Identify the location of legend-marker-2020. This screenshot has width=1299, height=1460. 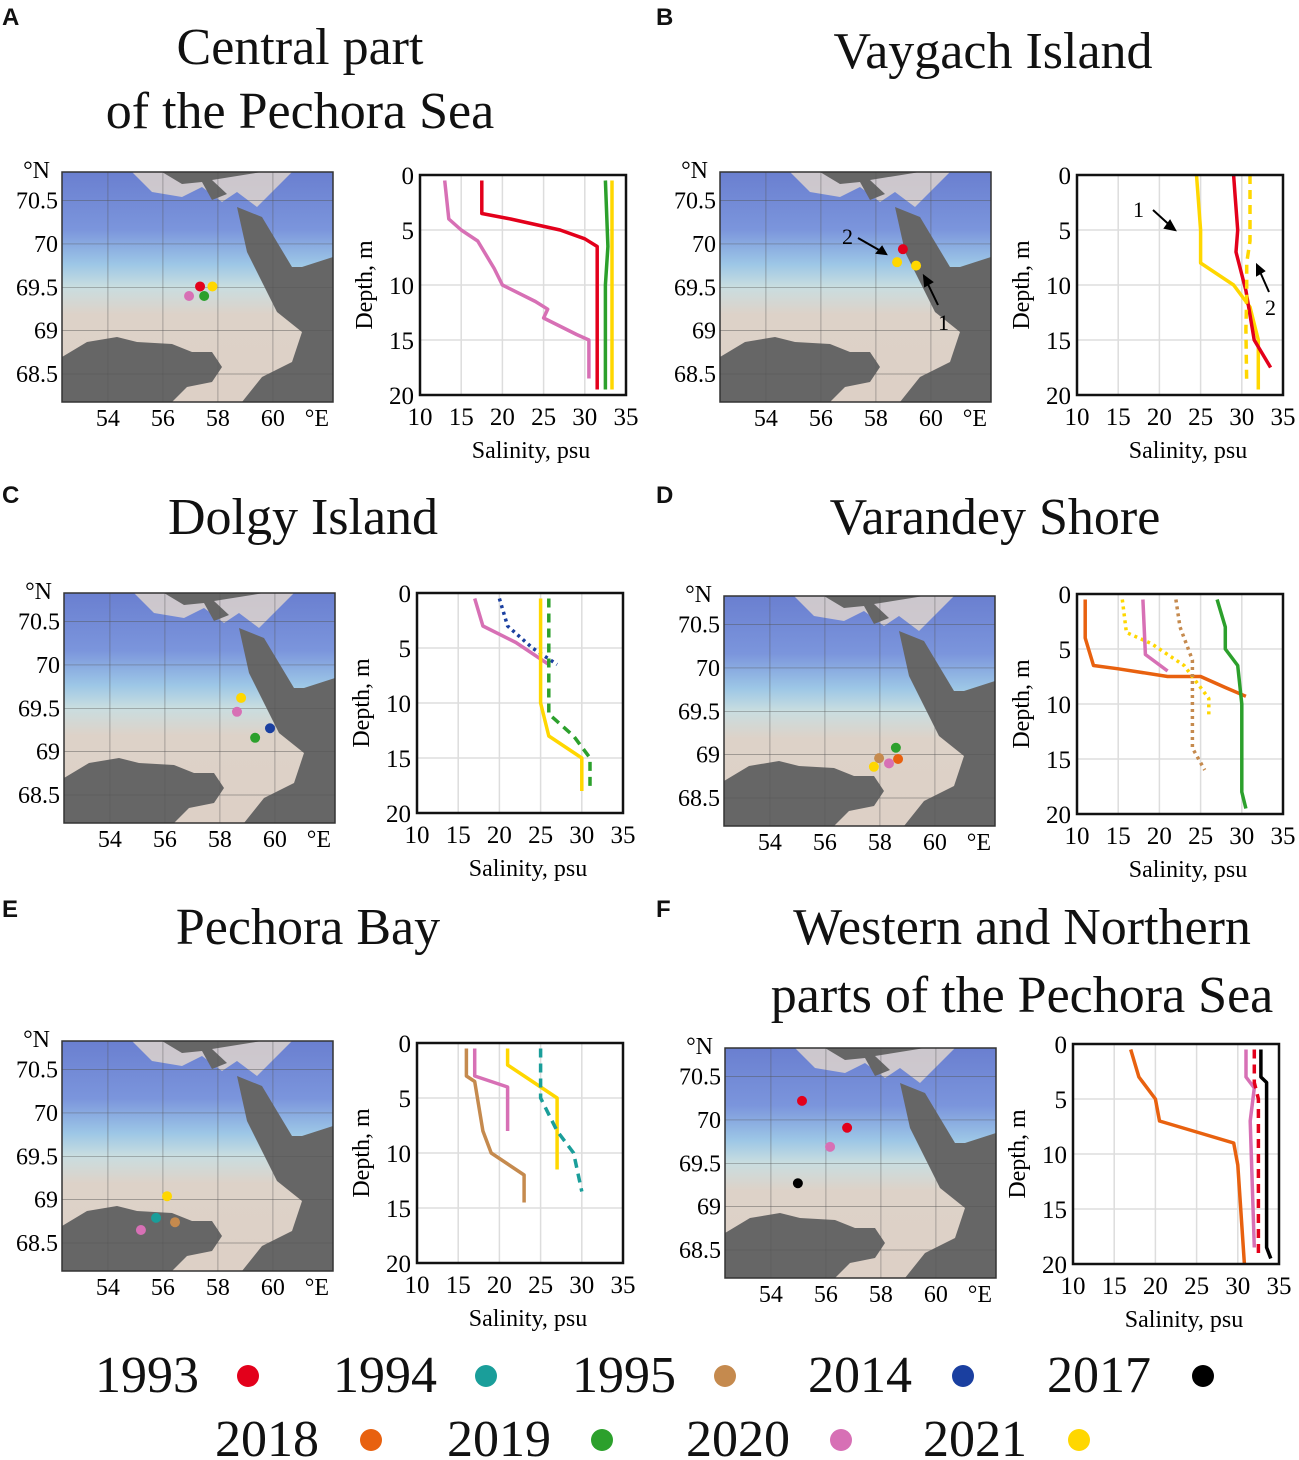
(841, 1440).